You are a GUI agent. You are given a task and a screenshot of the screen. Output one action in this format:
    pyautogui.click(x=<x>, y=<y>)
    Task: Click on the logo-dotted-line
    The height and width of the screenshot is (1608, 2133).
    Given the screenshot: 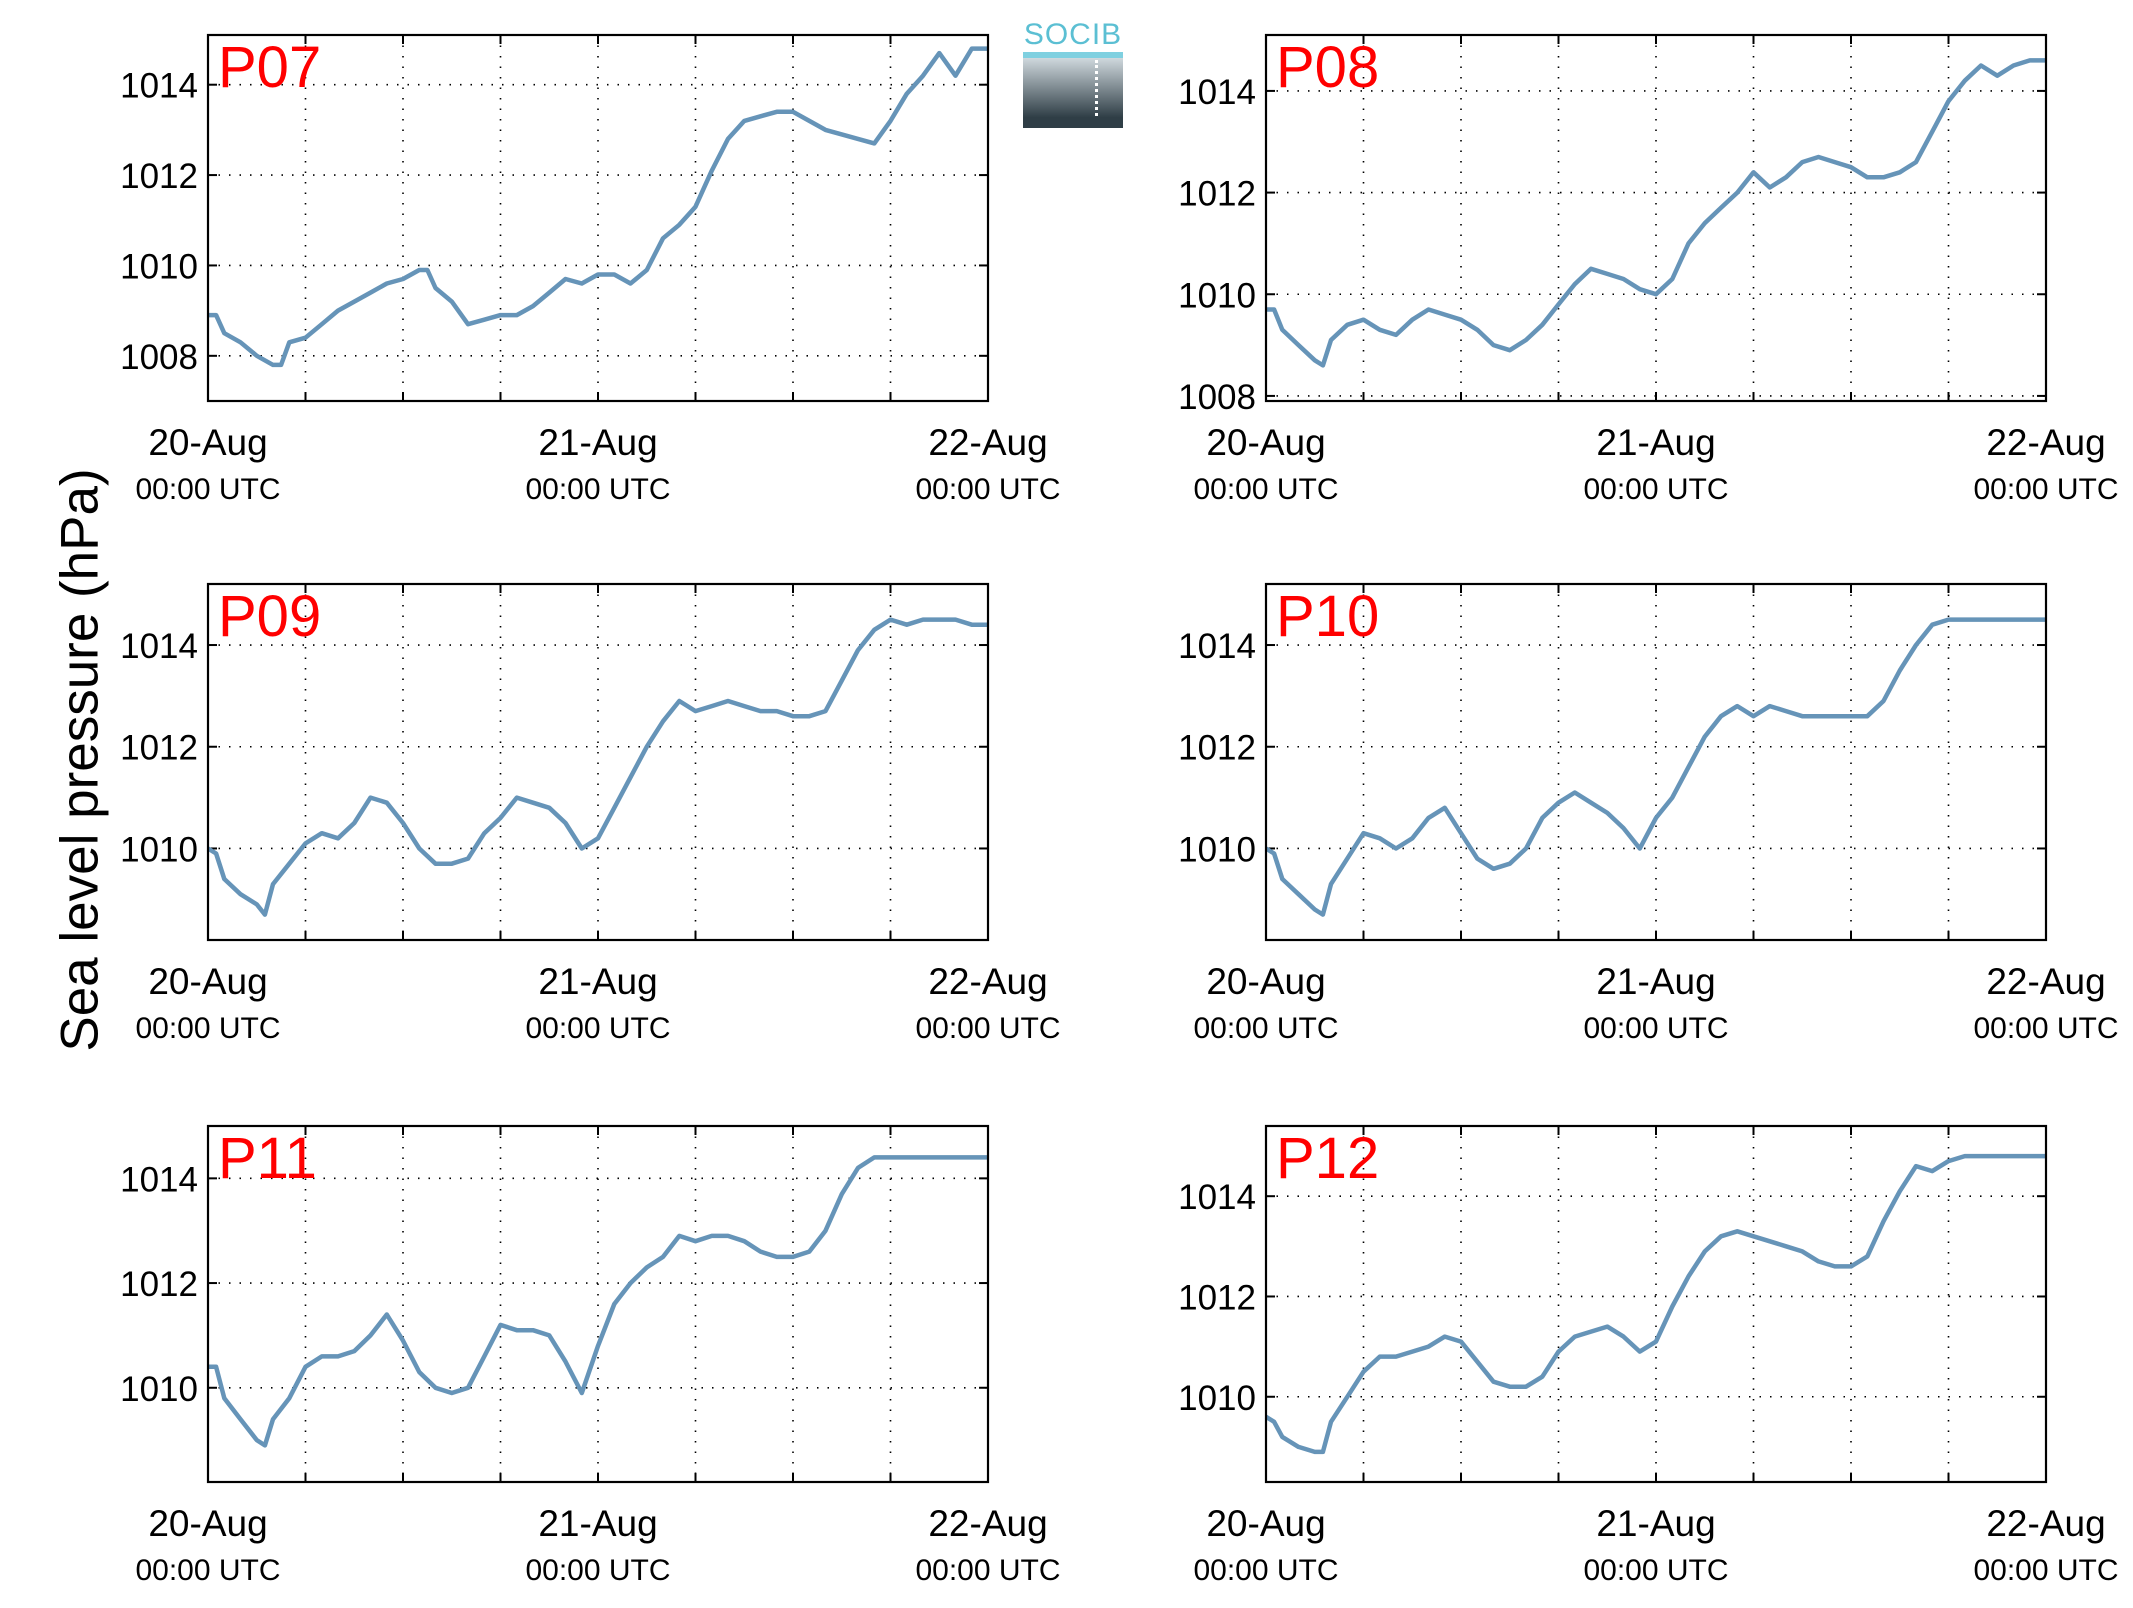 What is the action you would take?
    pyautogui.click(x=1096, y=88)
    